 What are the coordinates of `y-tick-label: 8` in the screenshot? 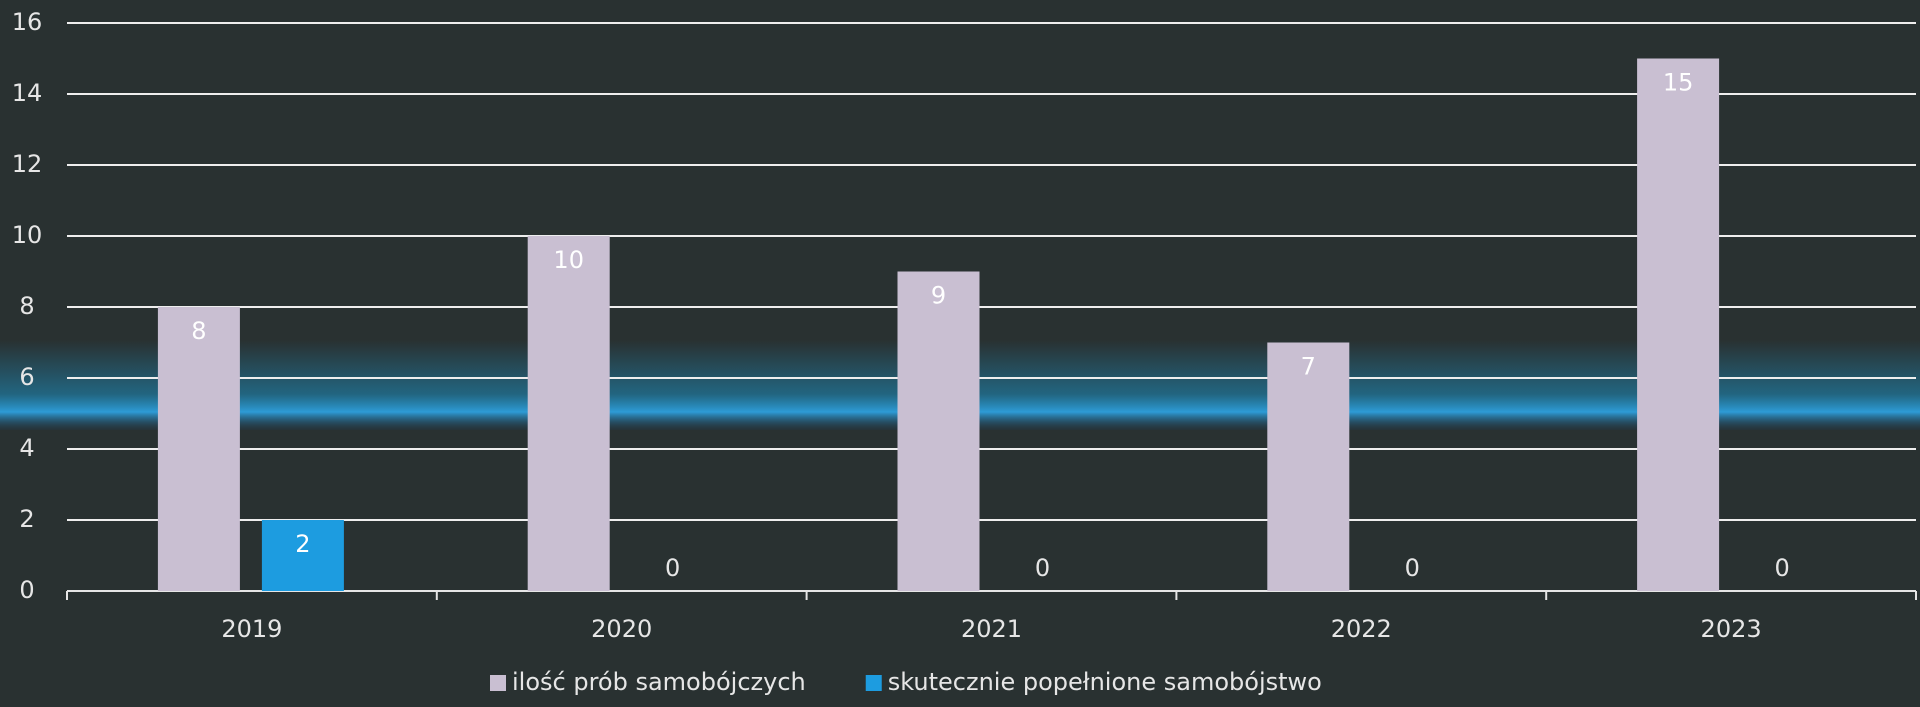 It's located at (26, 306).